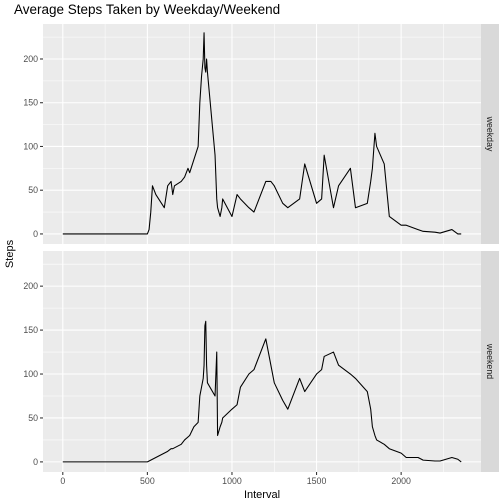 The image size is (504, 504). I want to click on facet-strip-weekend, so click(490, 361).